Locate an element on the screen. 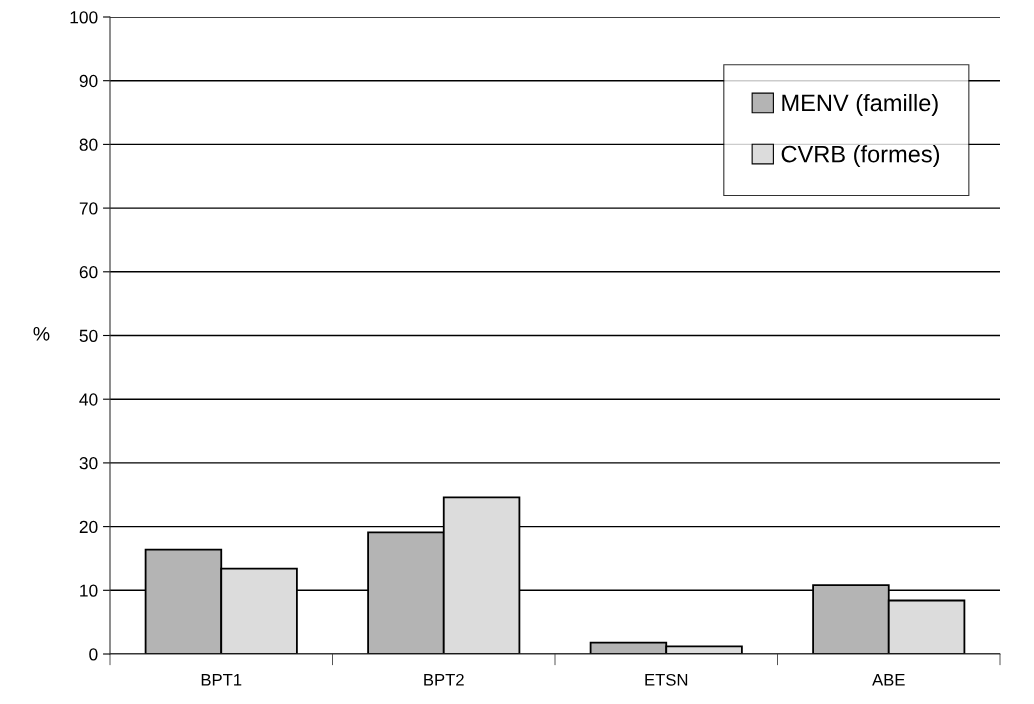 This screenshot has height=704, width=1034. y-tick-label: 20 is located at coordinates (88, 527).